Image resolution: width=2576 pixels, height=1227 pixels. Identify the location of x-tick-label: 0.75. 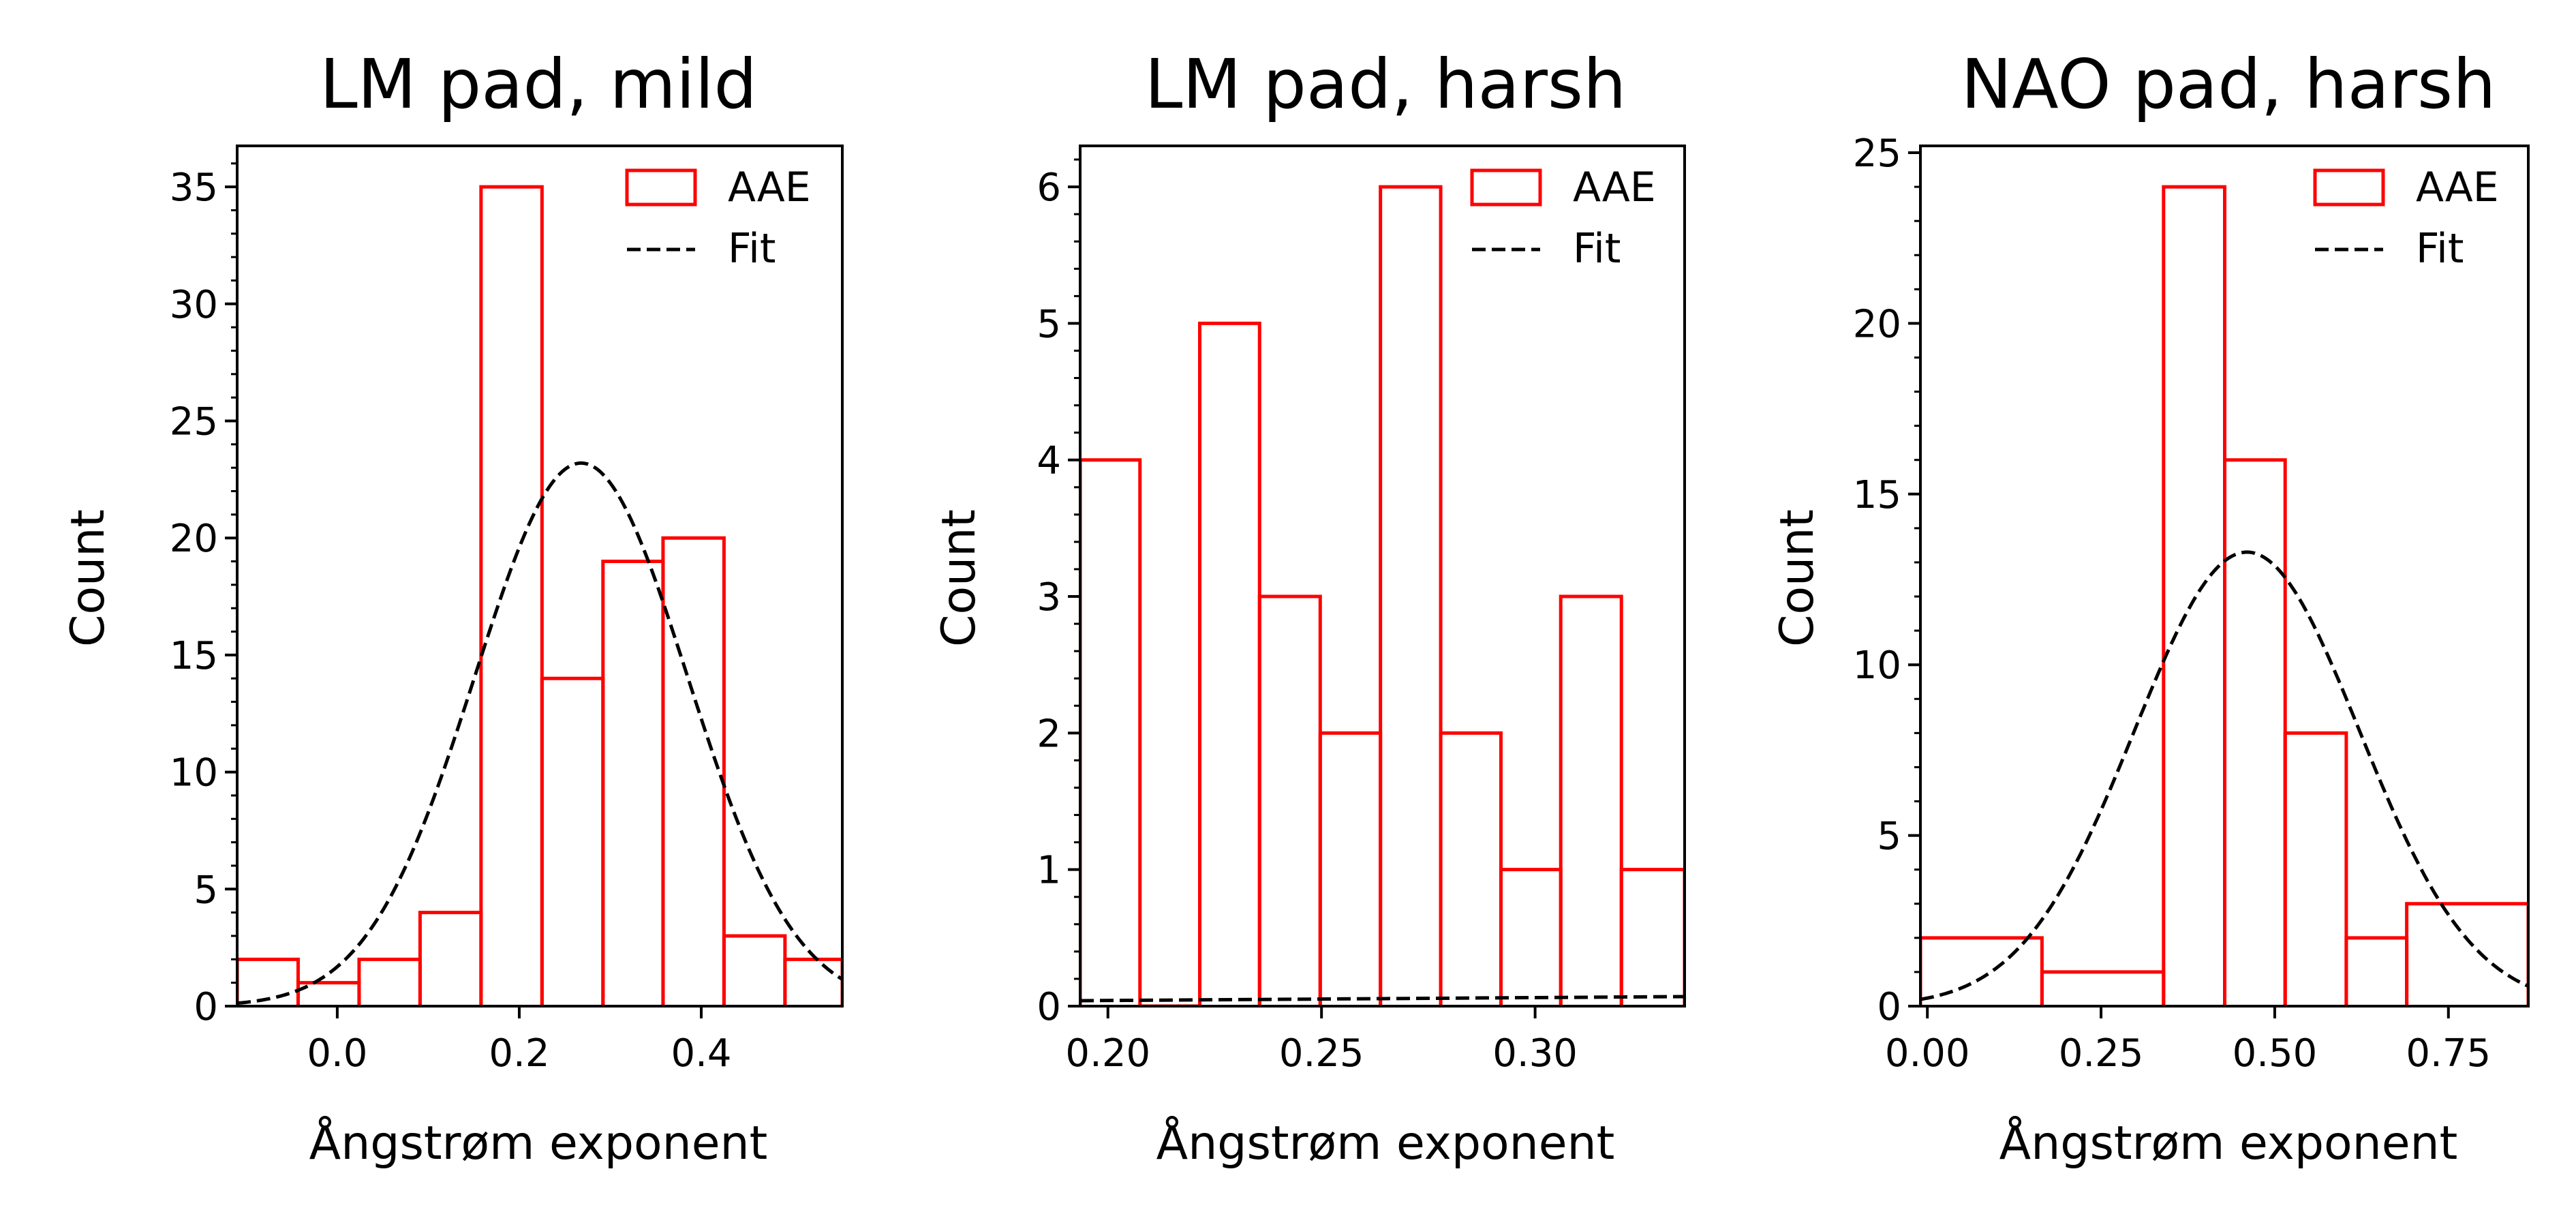
(2448, 1053).